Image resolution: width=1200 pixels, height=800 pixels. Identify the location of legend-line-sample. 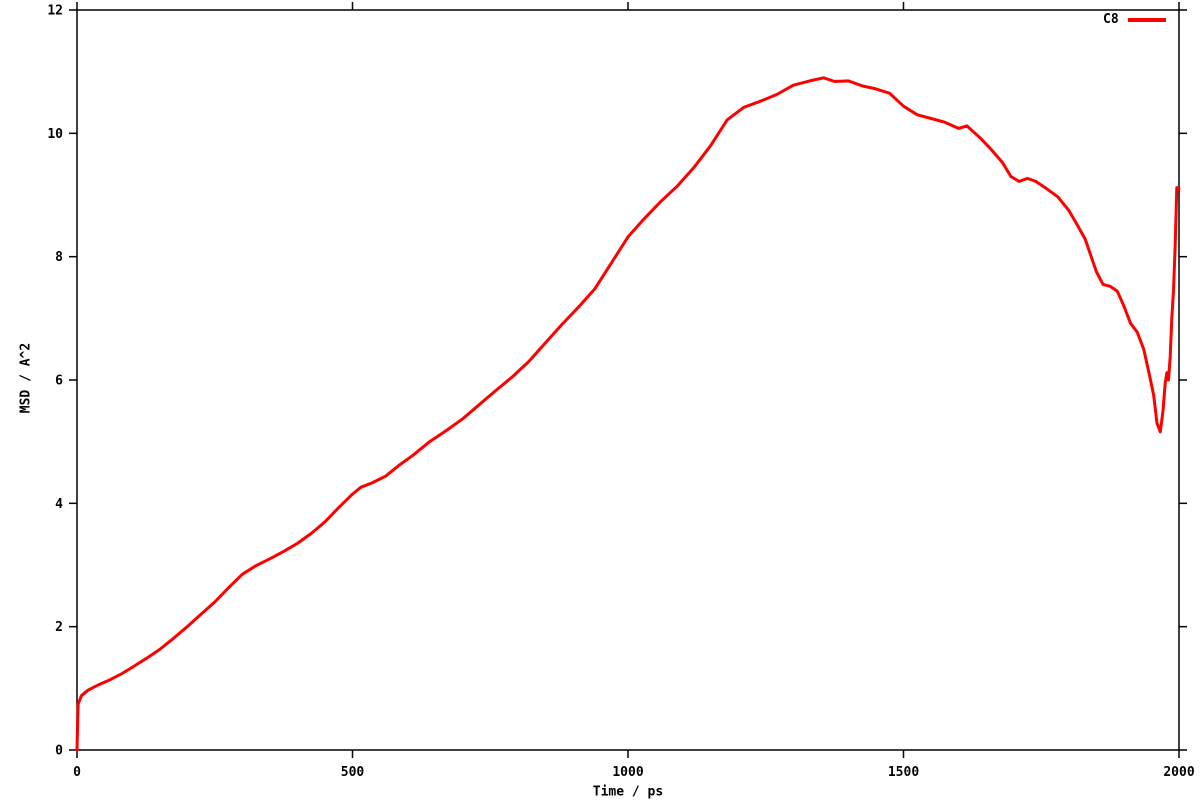
(1146, 19).